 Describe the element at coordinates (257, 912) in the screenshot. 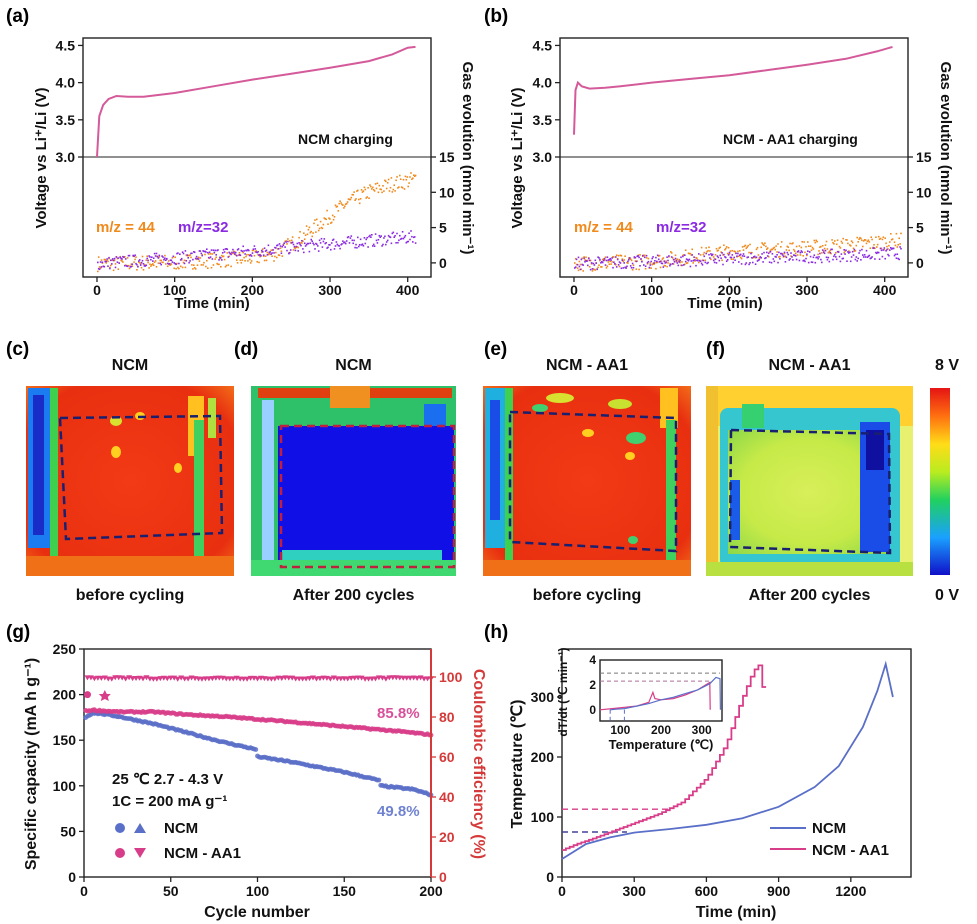

I see `x-axis-title: Cycle number` at that location.